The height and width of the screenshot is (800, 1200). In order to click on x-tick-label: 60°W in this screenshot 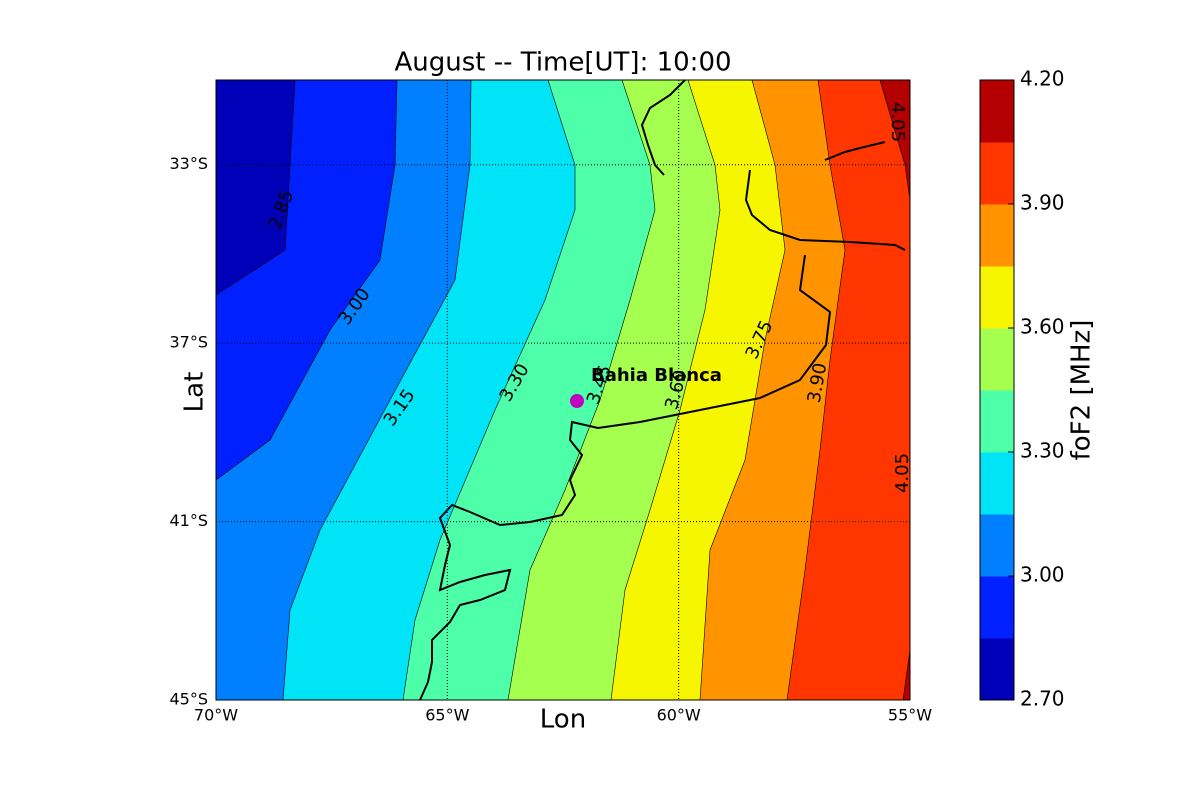, I will do `click(679, 715)`.